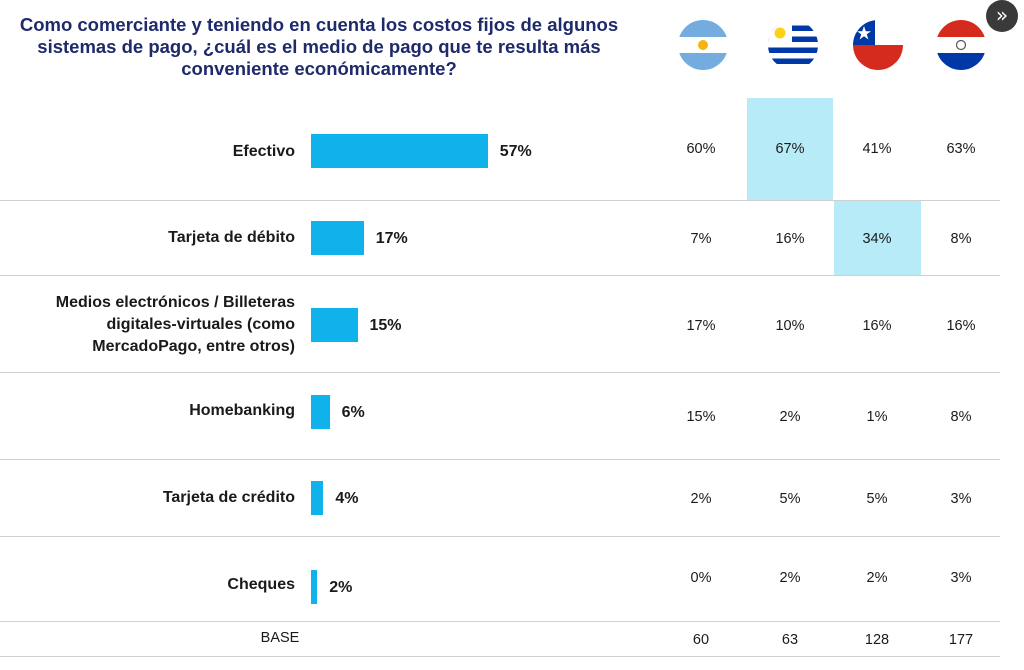  I want to click on category-label-line: digitales-virtuales (como, so click(201, 324).